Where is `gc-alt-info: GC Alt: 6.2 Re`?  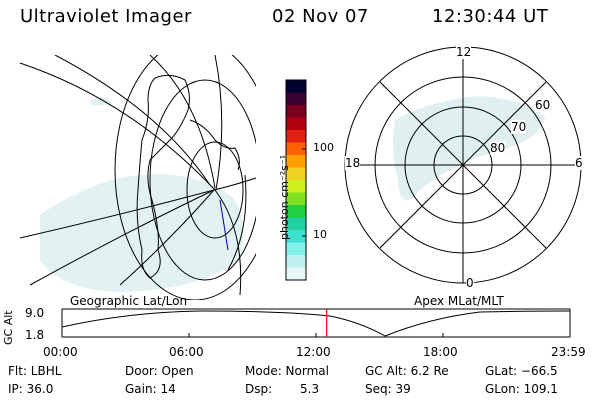
gc-alt-info: GC Alt: 6.2 Re is located at coordinates (407, 371).